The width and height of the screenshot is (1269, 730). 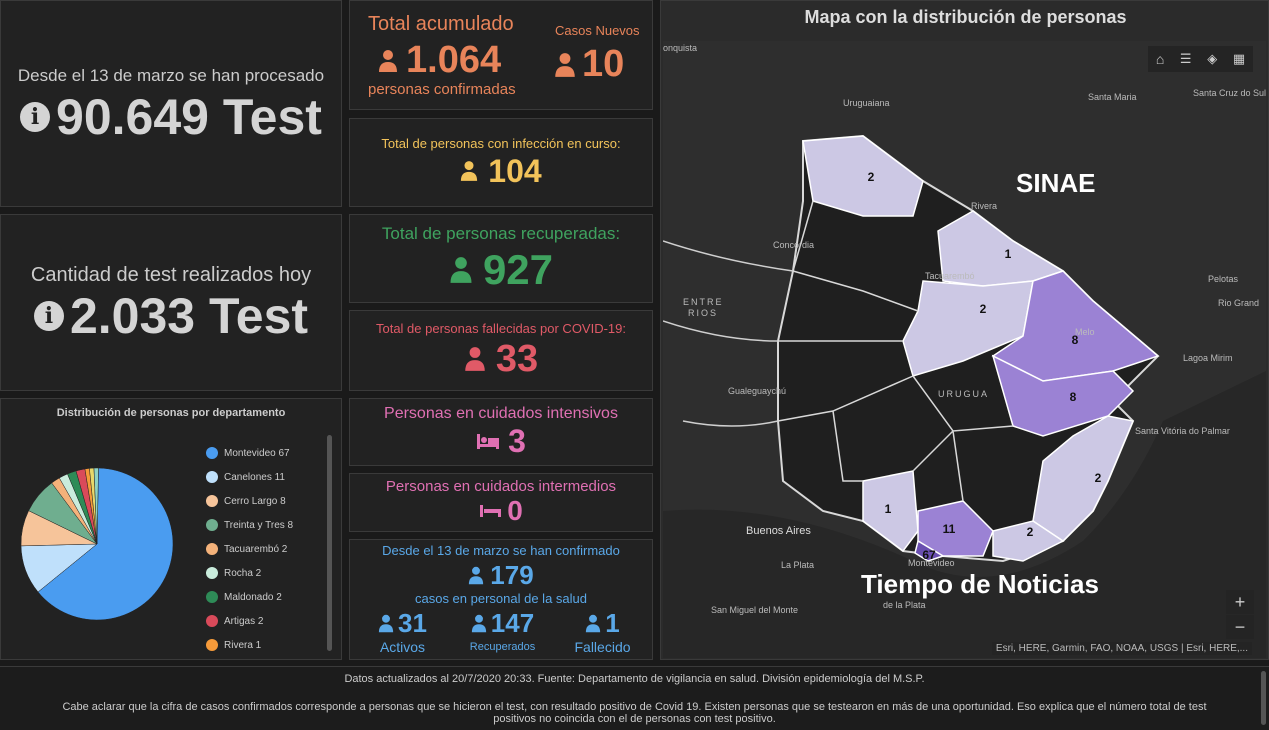 I want to click on place-label: Rivera, so click(x=984, y=206).